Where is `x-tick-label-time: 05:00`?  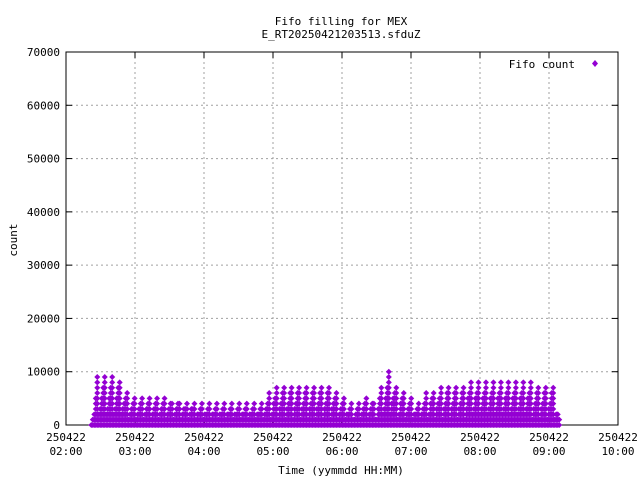 x-tick-label-time: 05:00 is located at coordinates (272, 451).